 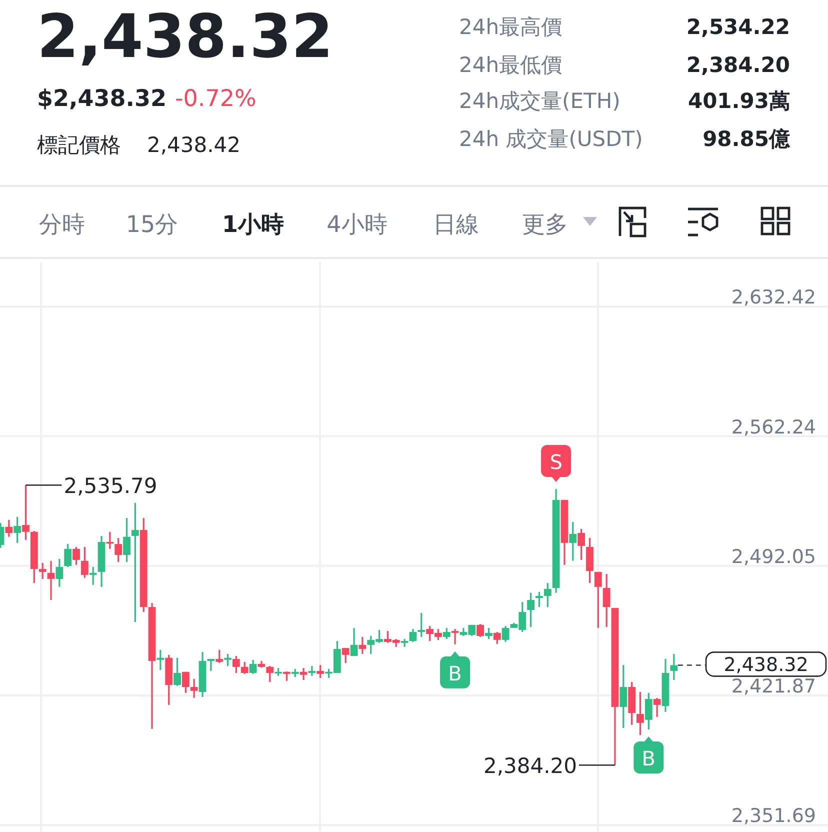 I want to click on chart-title: 2,438.32, so click(x=185, y=37).